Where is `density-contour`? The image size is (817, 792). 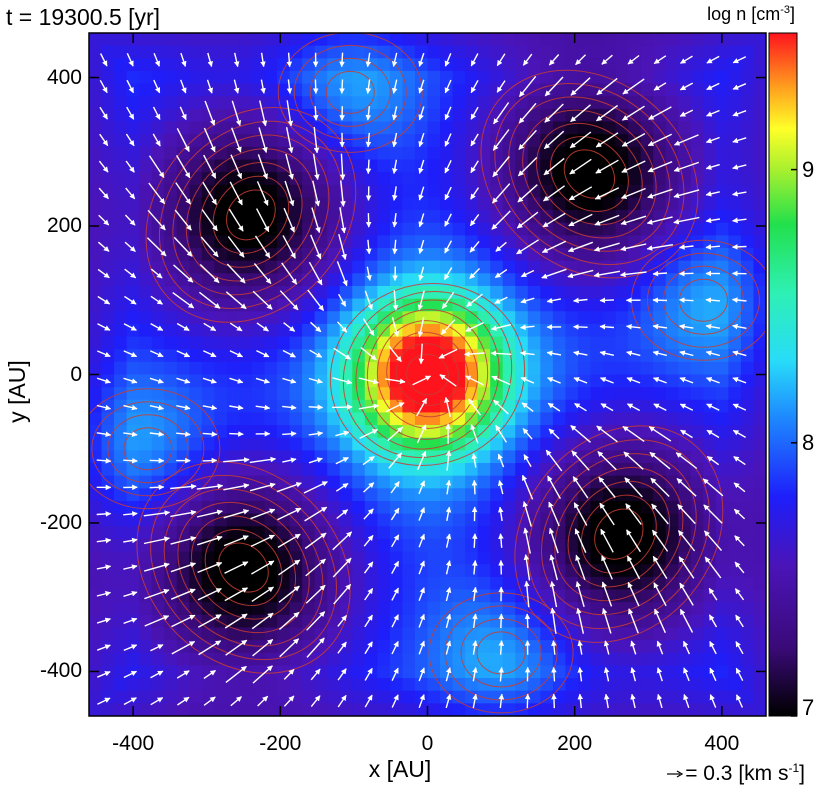
density-contour is located at coordinates (619, 534).